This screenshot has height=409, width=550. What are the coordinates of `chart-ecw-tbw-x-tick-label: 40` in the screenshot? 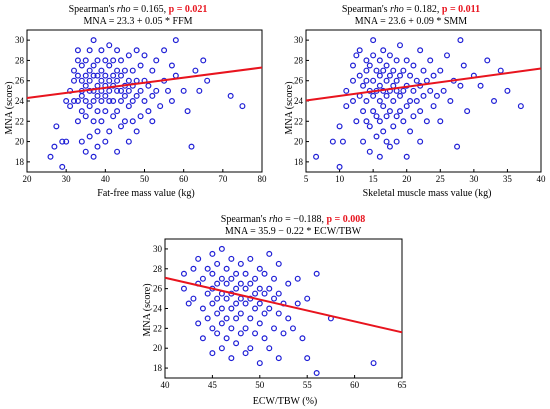 It's located at (166, 385).